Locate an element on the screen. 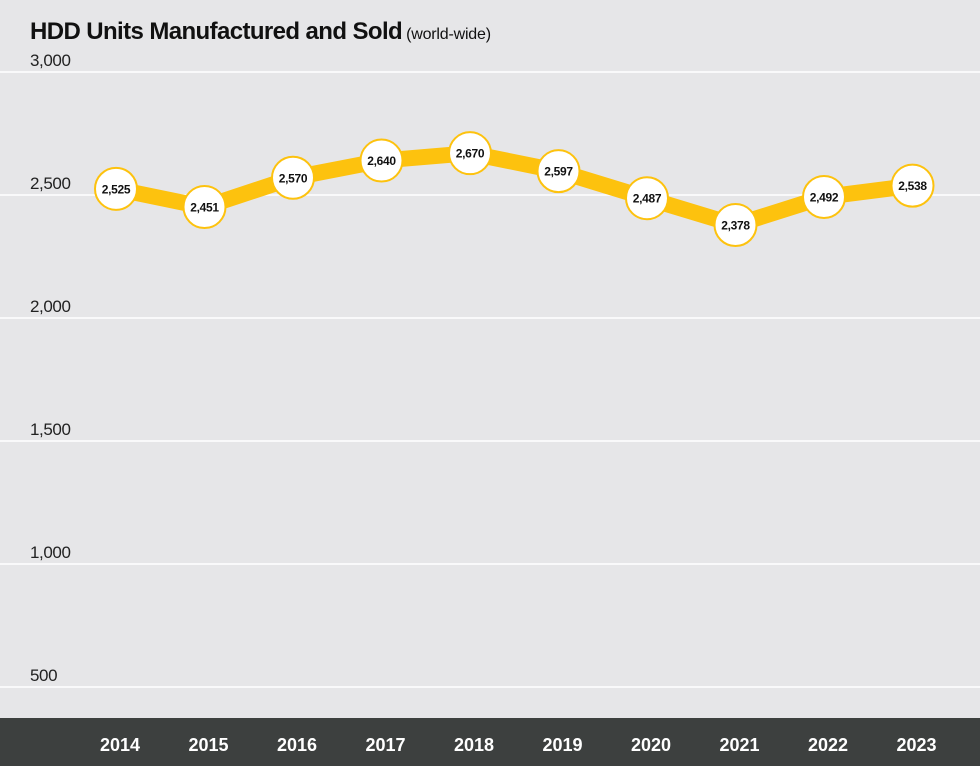 This screenshot has width=980, height=766. data-label: 2,640 is located at coordinates (381, 161).